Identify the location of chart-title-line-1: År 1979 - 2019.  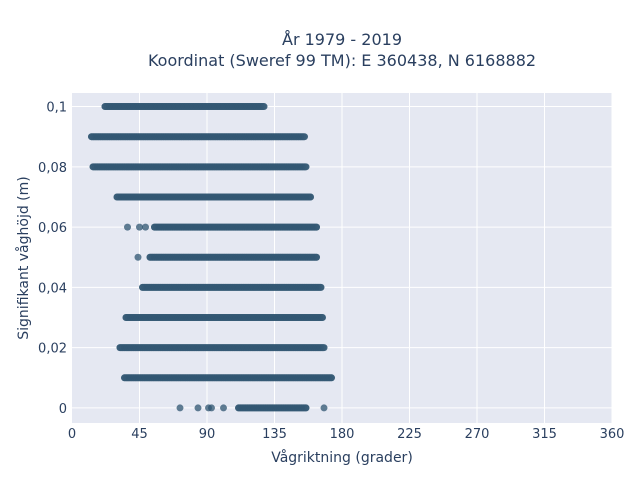
(342, 39).